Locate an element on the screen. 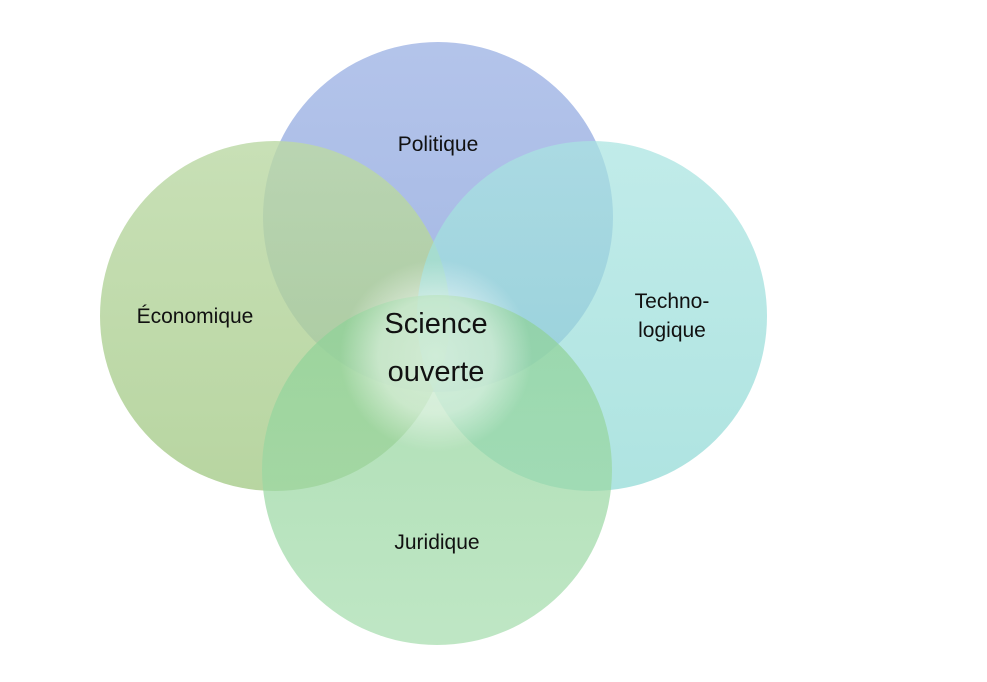 Image resolution: width=987 pixels, height=682 pixels. economique-label: Économique is located at coordinates (195, 316).